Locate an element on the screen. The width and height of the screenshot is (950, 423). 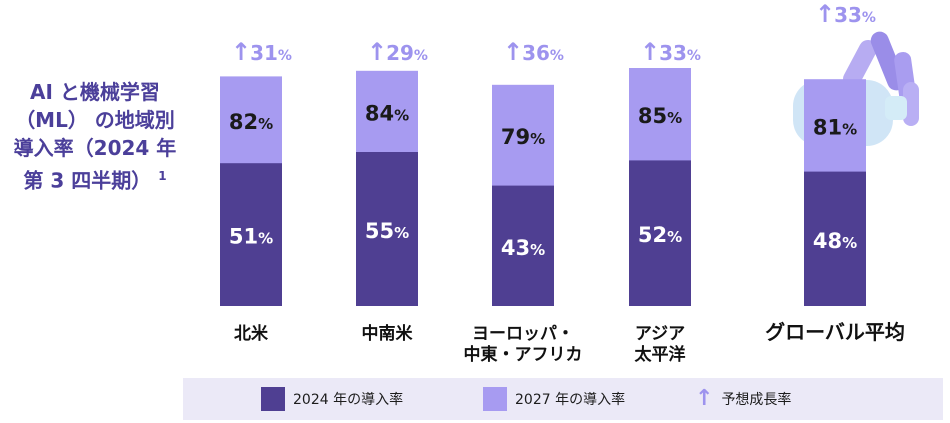
legend-label-growth: 予想成長率 is located at coordinates (756, 400).